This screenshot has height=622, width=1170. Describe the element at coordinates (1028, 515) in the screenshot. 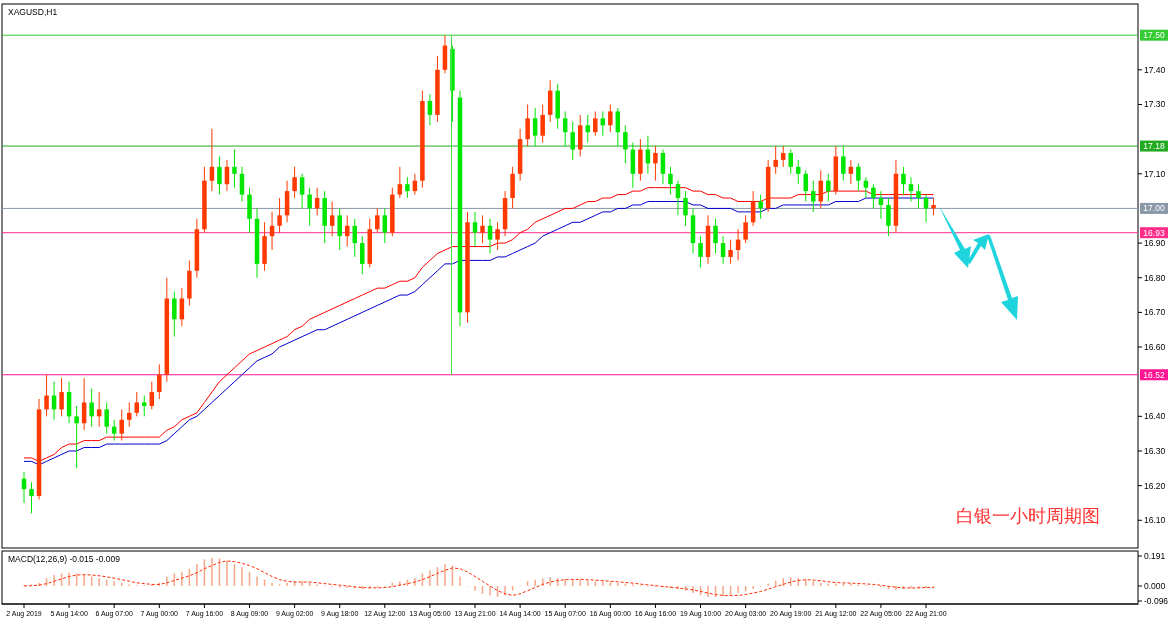

I see `text: 白银一小时周期图` at that location.